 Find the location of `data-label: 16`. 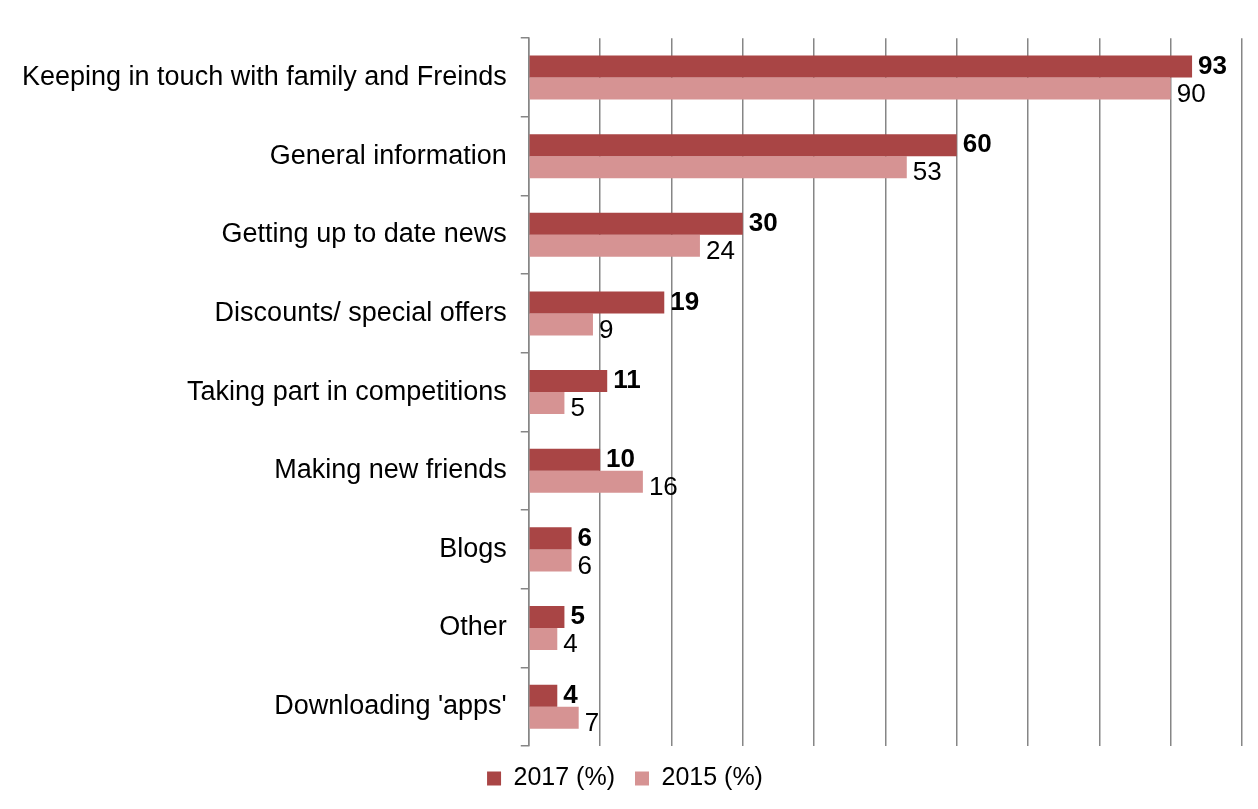

data-label: 16 is located at coordinates (663, 485).